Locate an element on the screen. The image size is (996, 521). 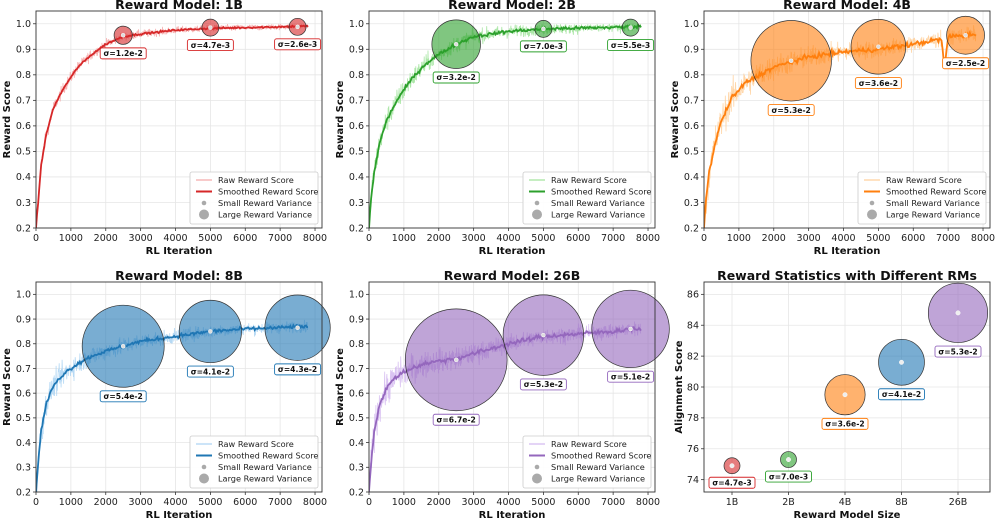
x-tick-label: 26B is located at coordinates (958, 502).